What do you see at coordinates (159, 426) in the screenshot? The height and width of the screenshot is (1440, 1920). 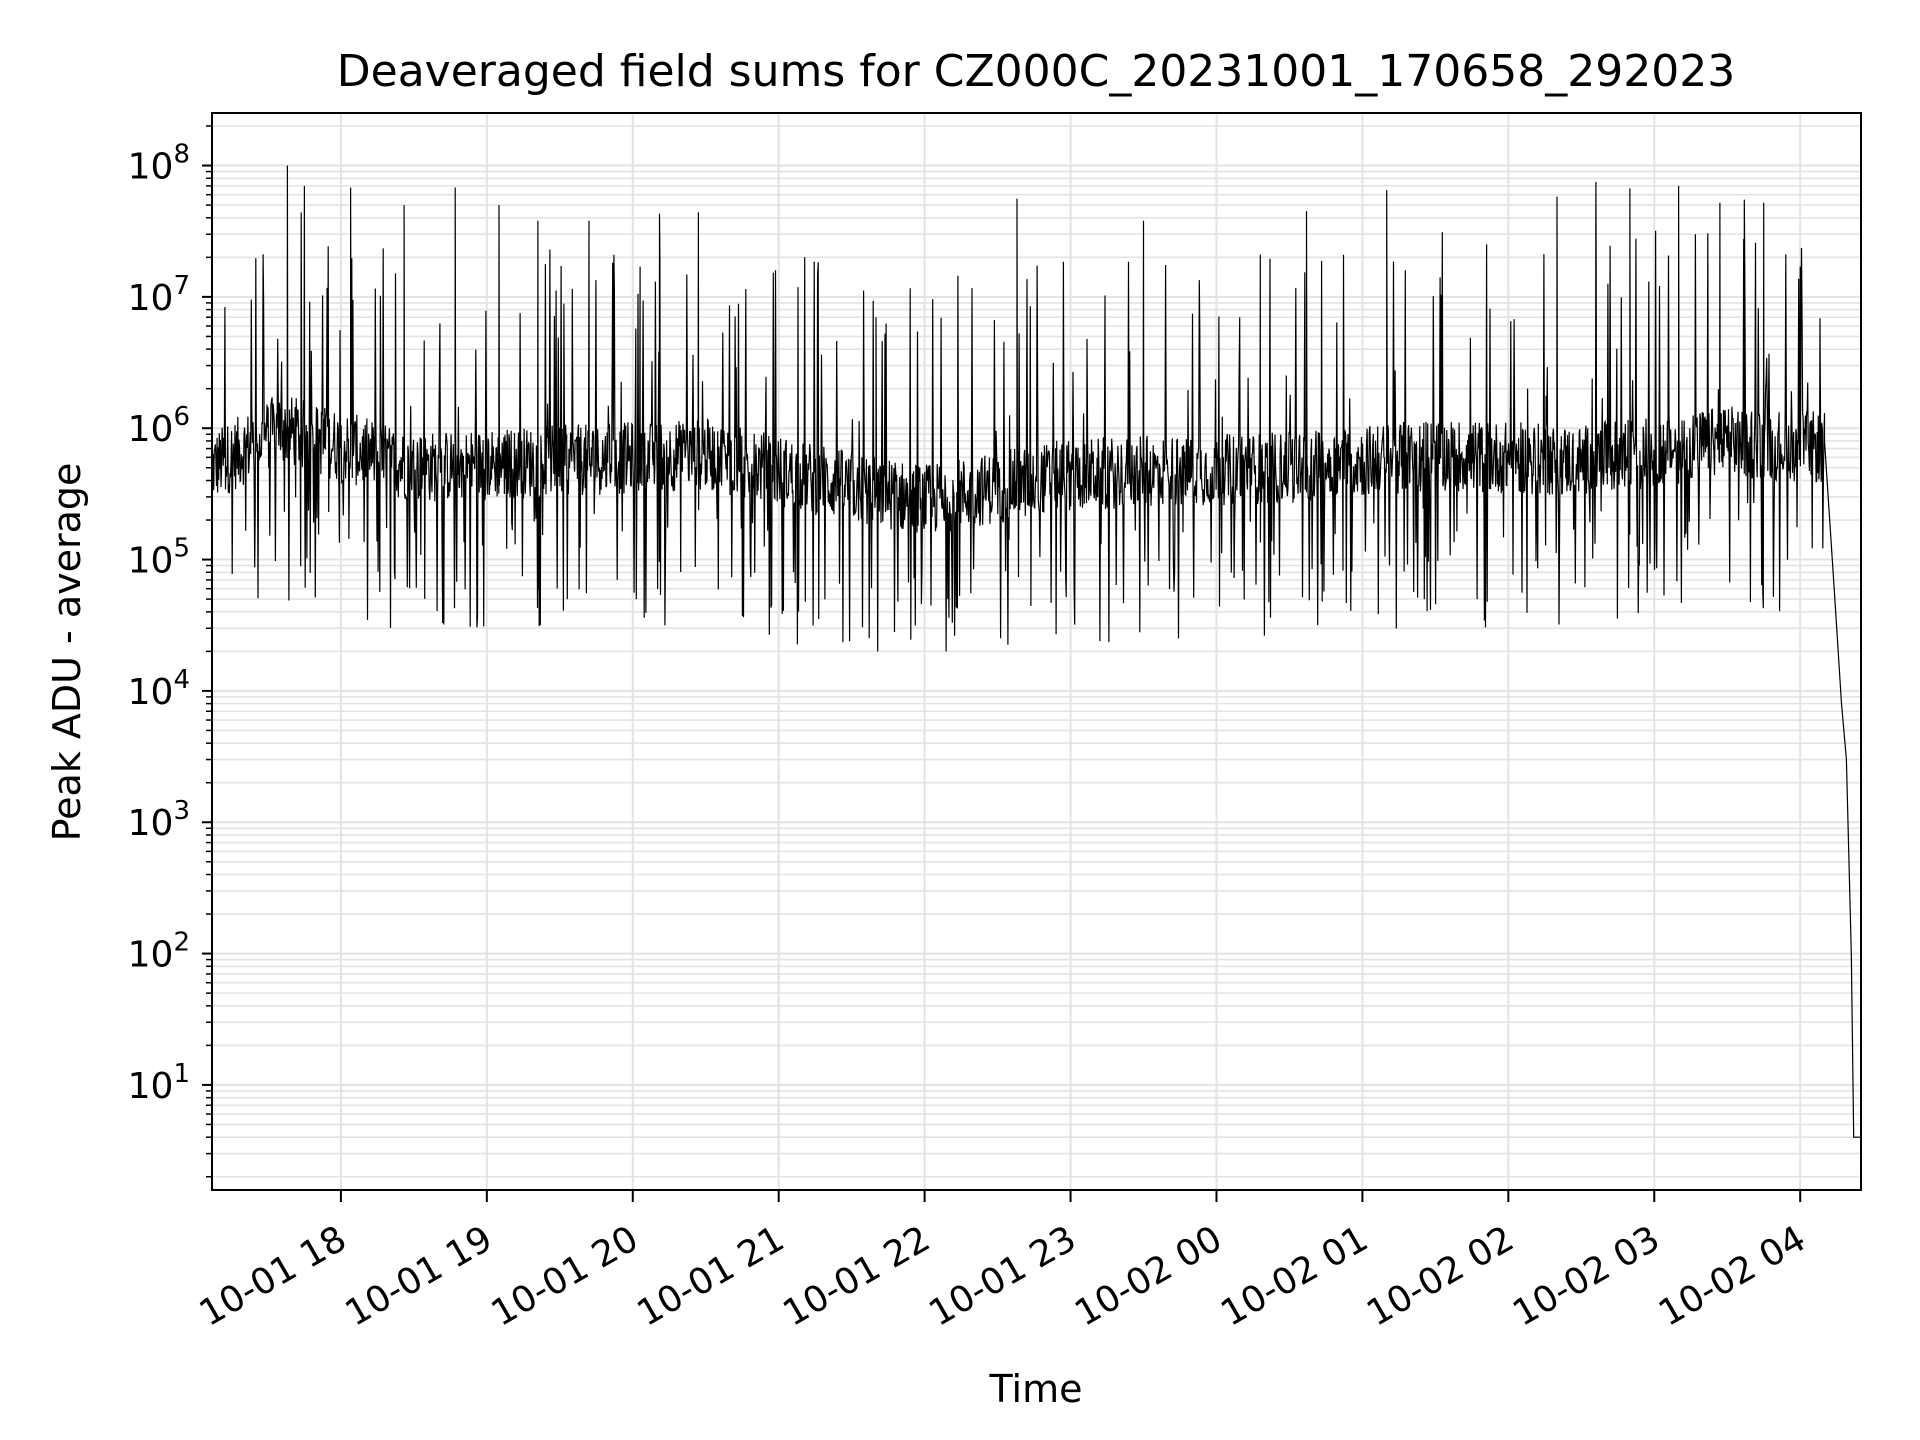 I see `y-tick-label: 10⁶` at bounding box center [159, 426].